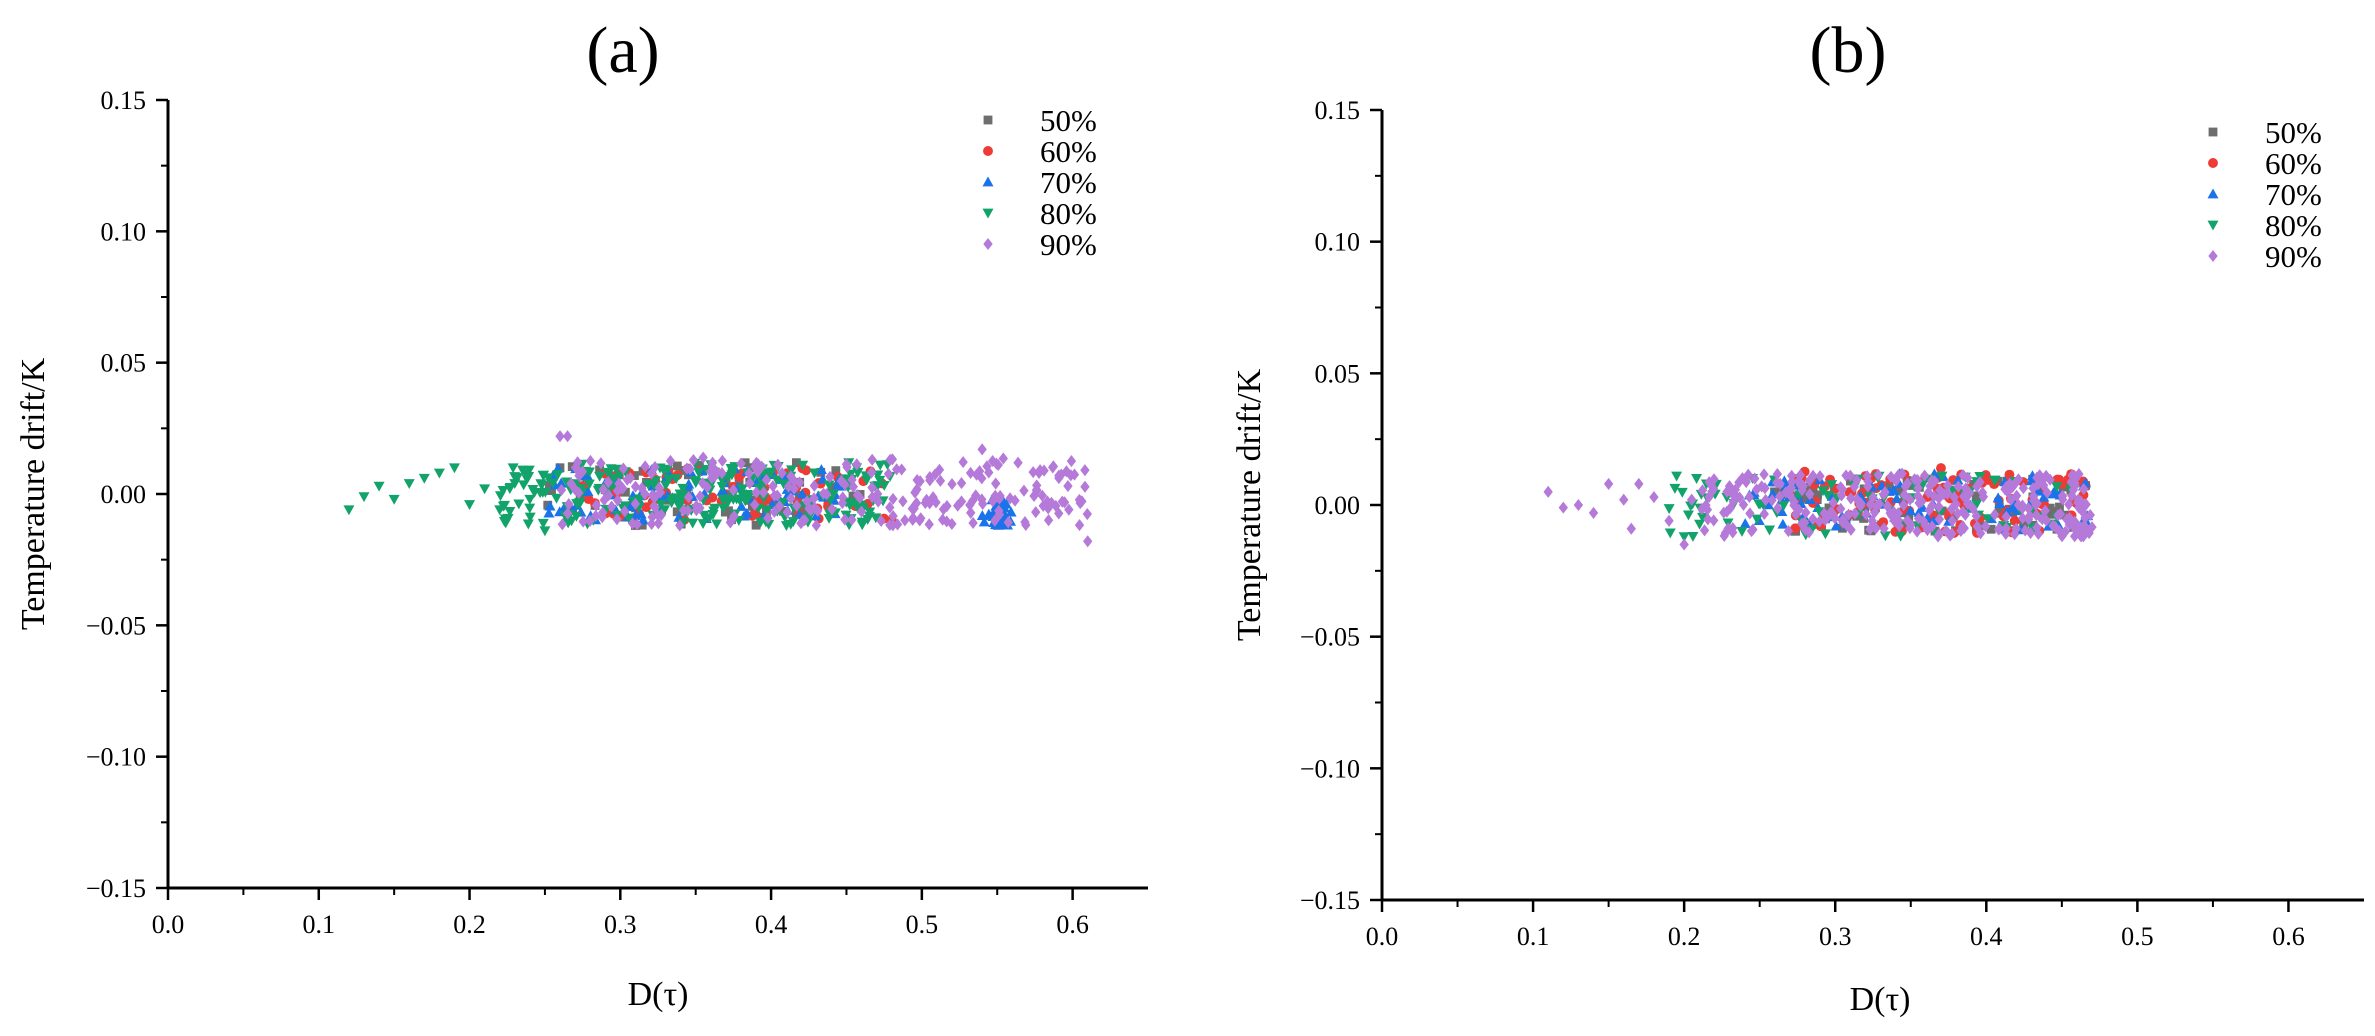 This screenshot has height=1036, width=2375. What do you see at coordinates (1684, 936) in the screenshot?
I see `x-tick-label: 0.2` at bounding box center [1684, 936].